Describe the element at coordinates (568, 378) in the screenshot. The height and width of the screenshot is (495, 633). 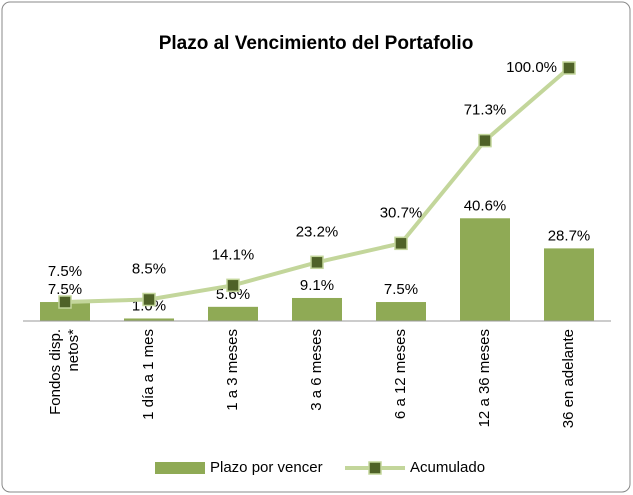
I see `x-tick-label: 36 en adelante` at that location.